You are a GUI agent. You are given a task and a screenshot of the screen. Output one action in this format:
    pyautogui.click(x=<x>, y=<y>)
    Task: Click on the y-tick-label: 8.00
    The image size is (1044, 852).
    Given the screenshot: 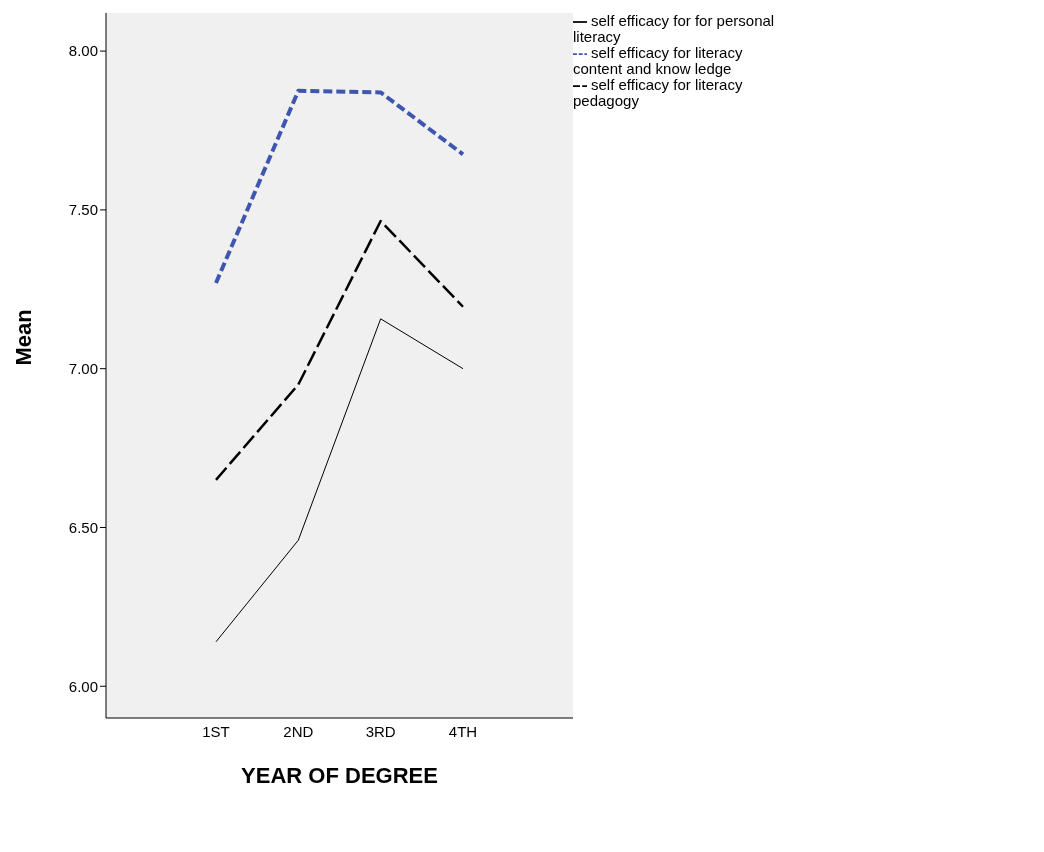 What is the action you would take?
    pyautogui.click(x=83, y=51)
    